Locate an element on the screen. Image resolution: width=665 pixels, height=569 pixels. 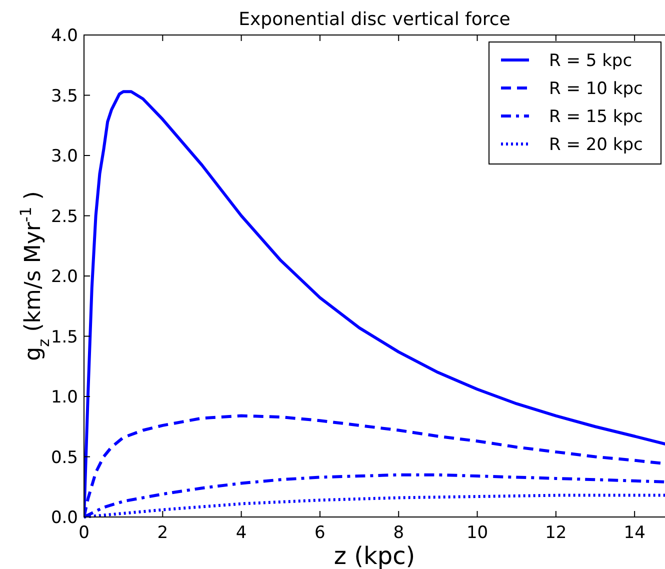
chart-title: Exponential disc vertical force is located at coordinates (374, 19).